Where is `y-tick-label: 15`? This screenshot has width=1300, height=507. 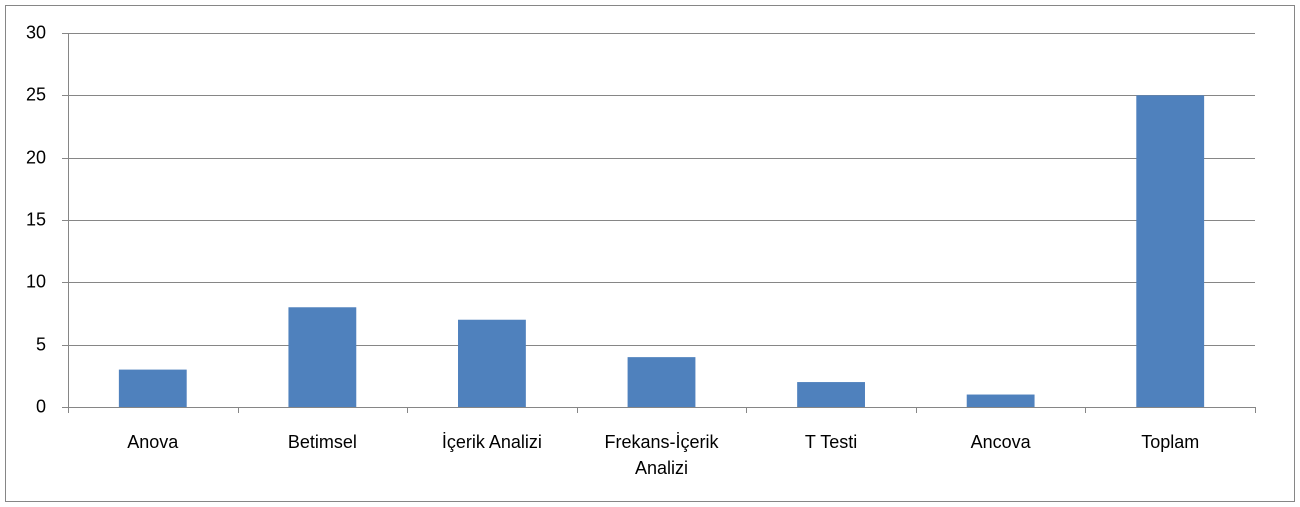 y-tick-label: 15 is located at coordinates (36, 219).